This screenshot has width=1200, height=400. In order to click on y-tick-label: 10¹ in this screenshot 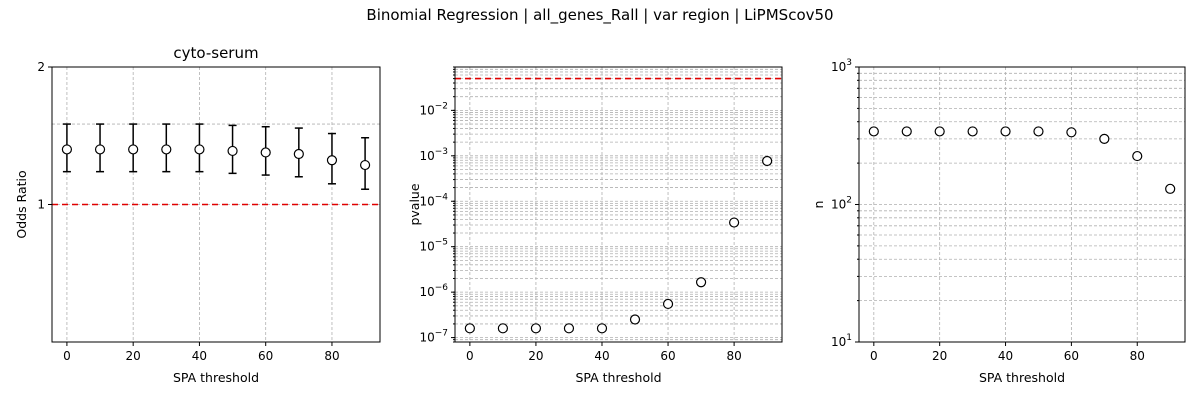, I will do `click(841, 341)`.